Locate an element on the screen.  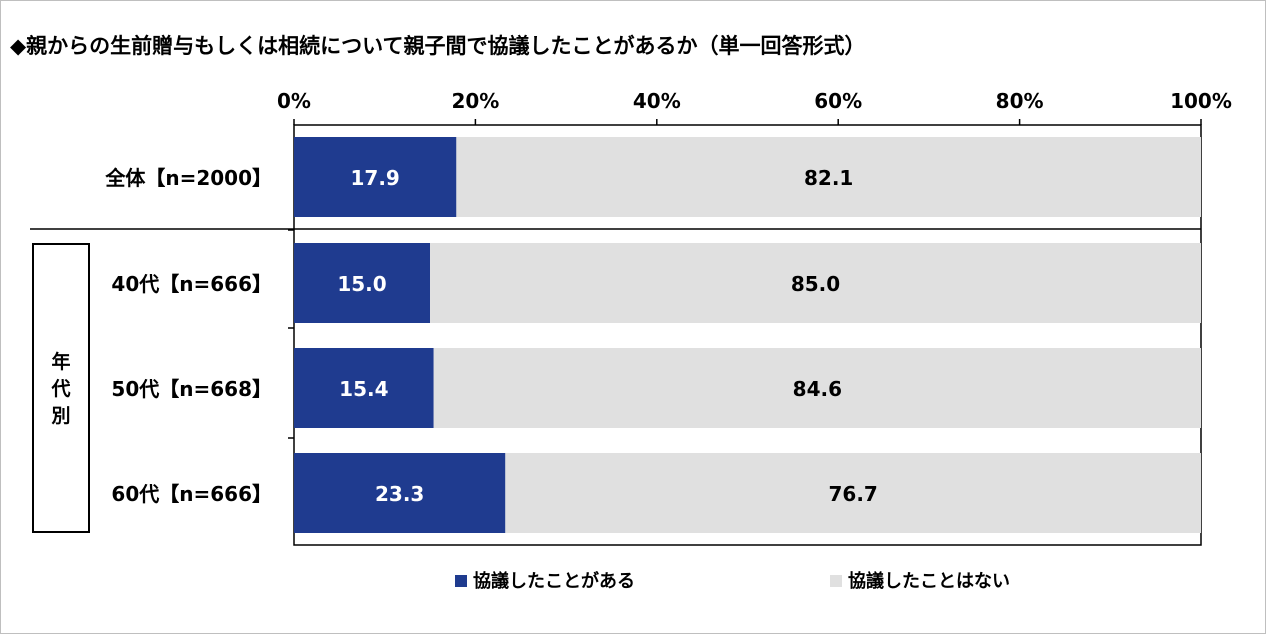
data-label-series-1: 23.3 is located at coordinates (399, 494).